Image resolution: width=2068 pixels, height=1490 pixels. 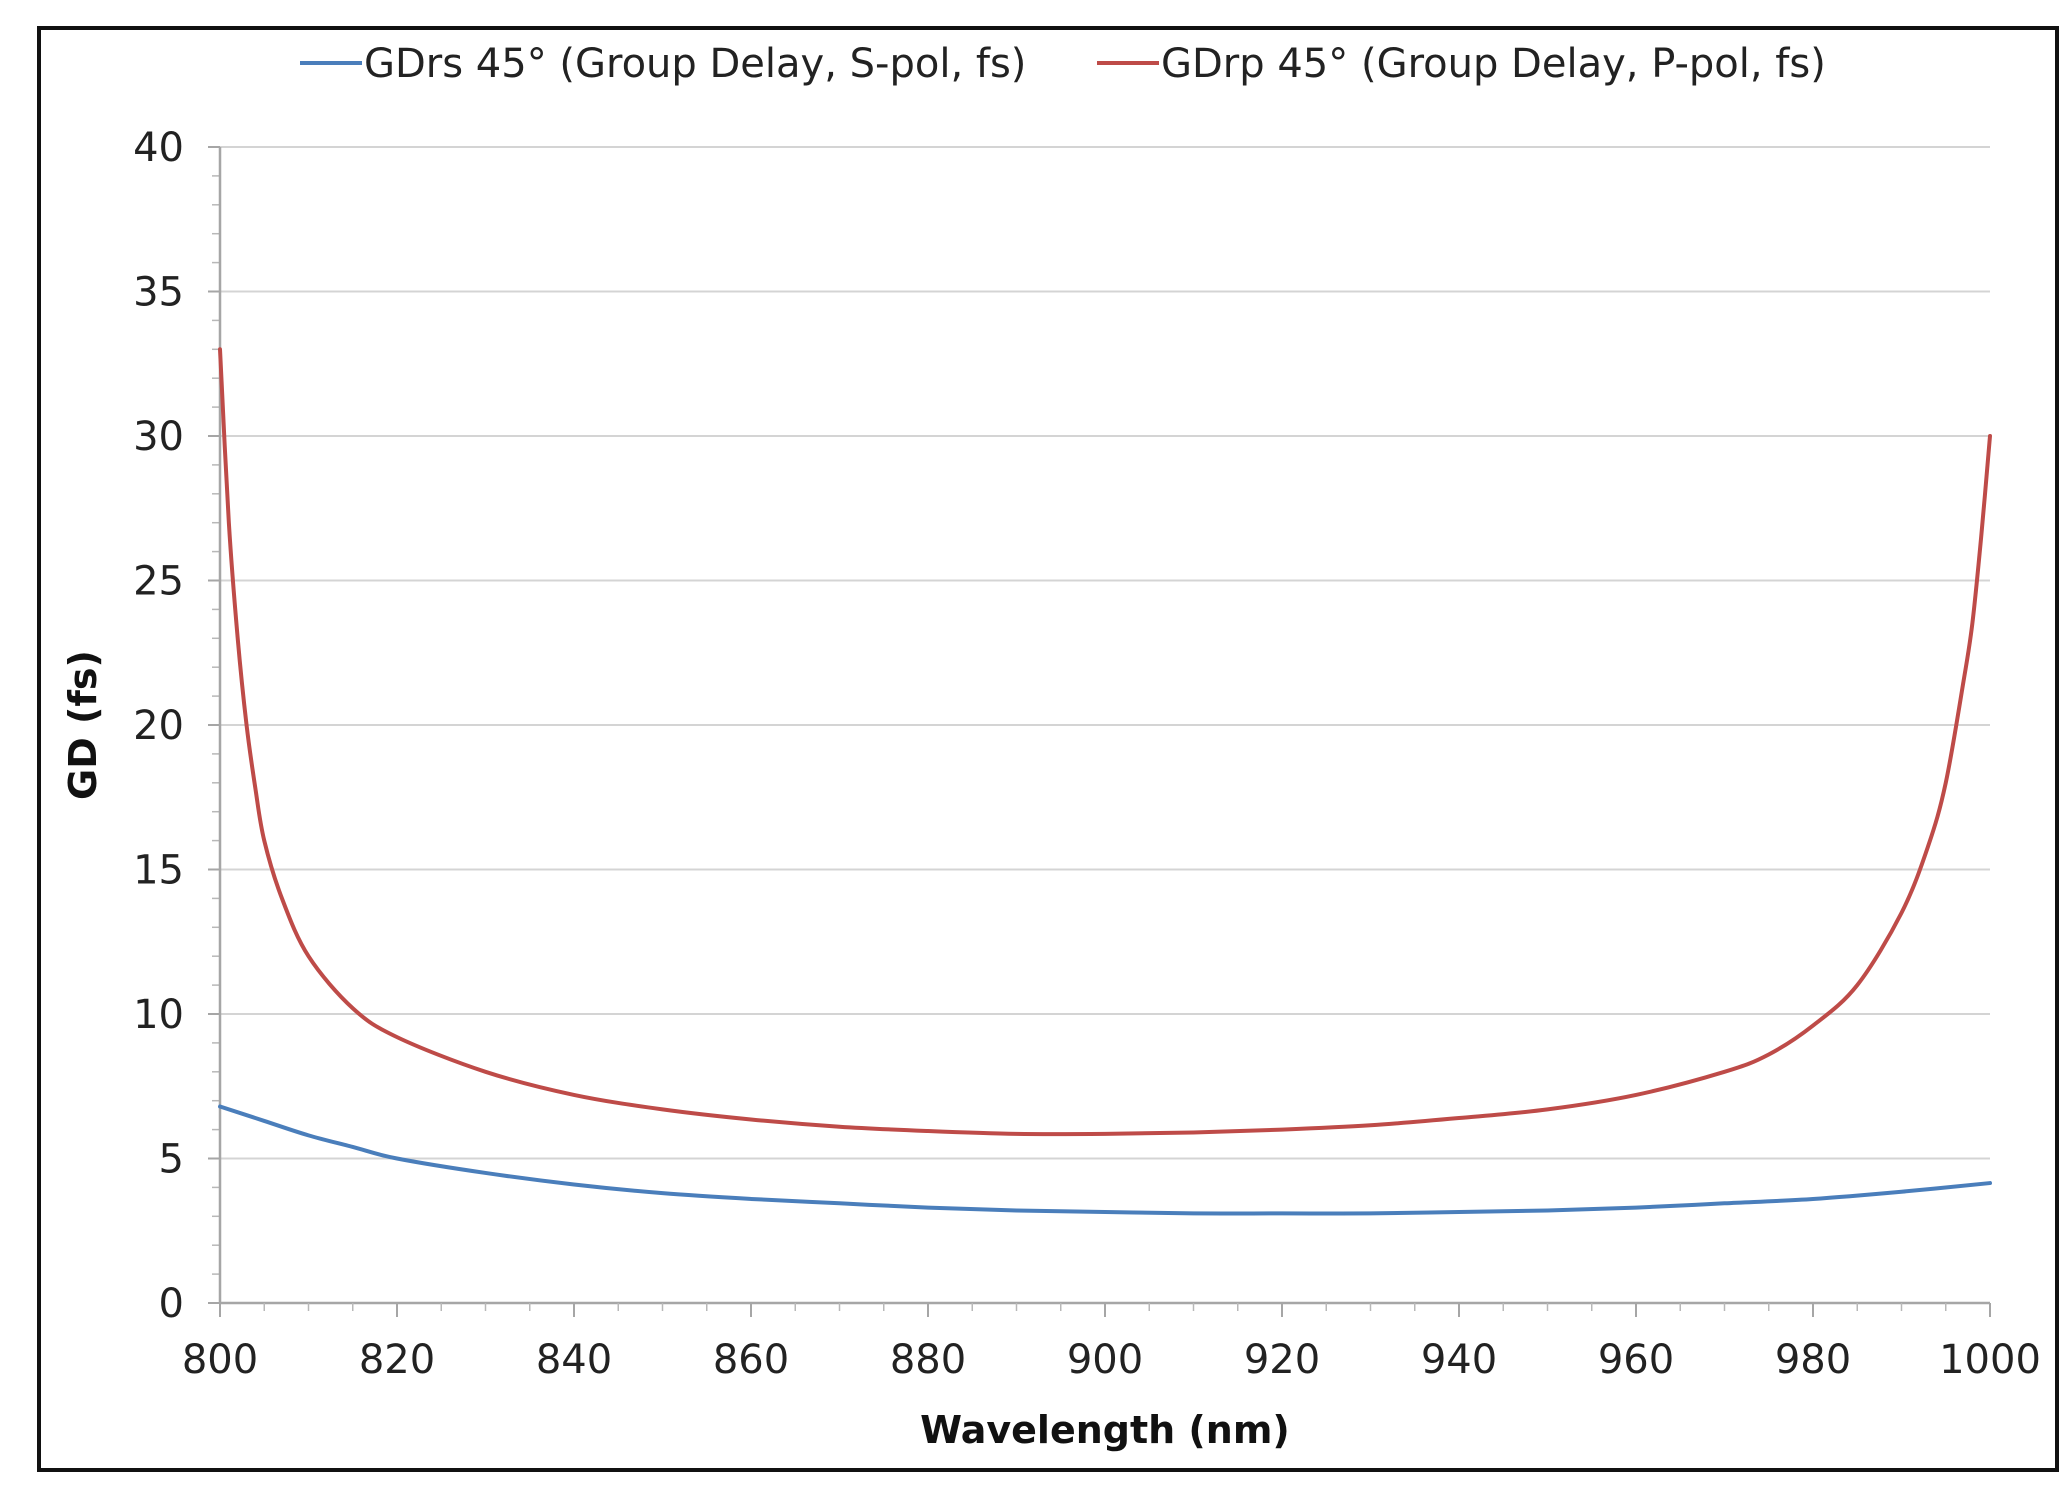 What do you see at coordinates (158, 582) in the screenshot?
I see `y-tick-label: 25` at bounding box center [158, 582].